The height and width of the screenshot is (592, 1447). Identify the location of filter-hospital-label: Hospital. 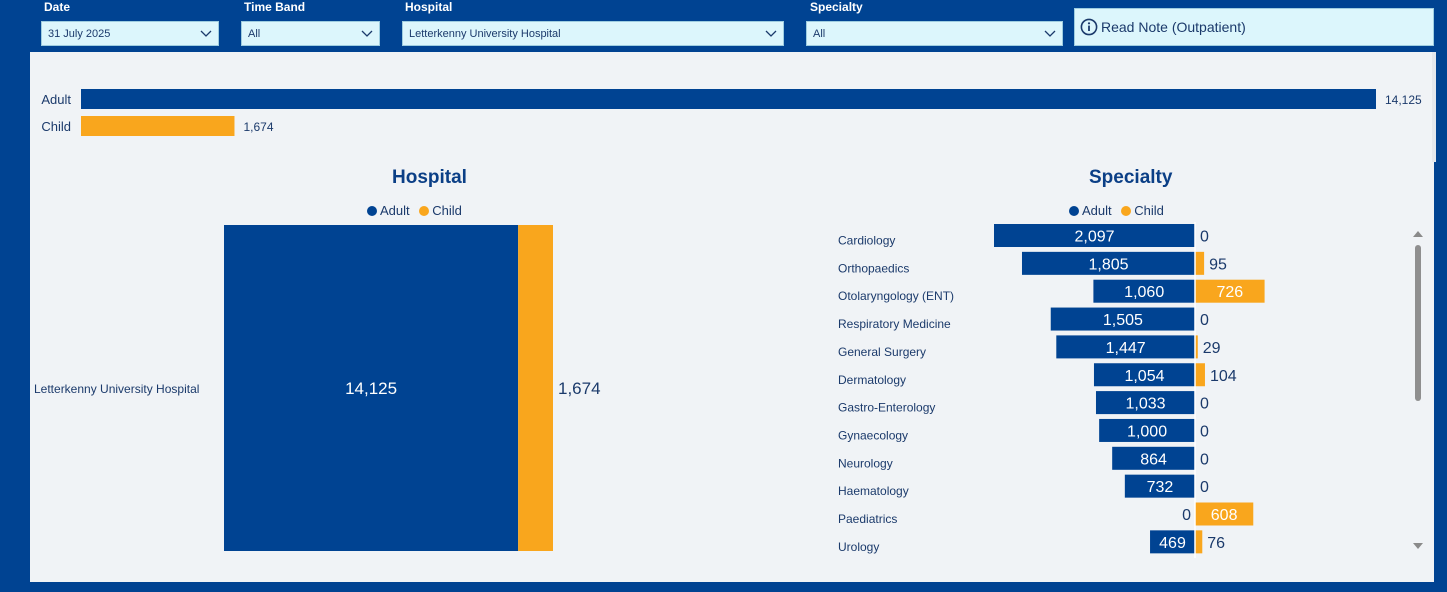
(429, 7).